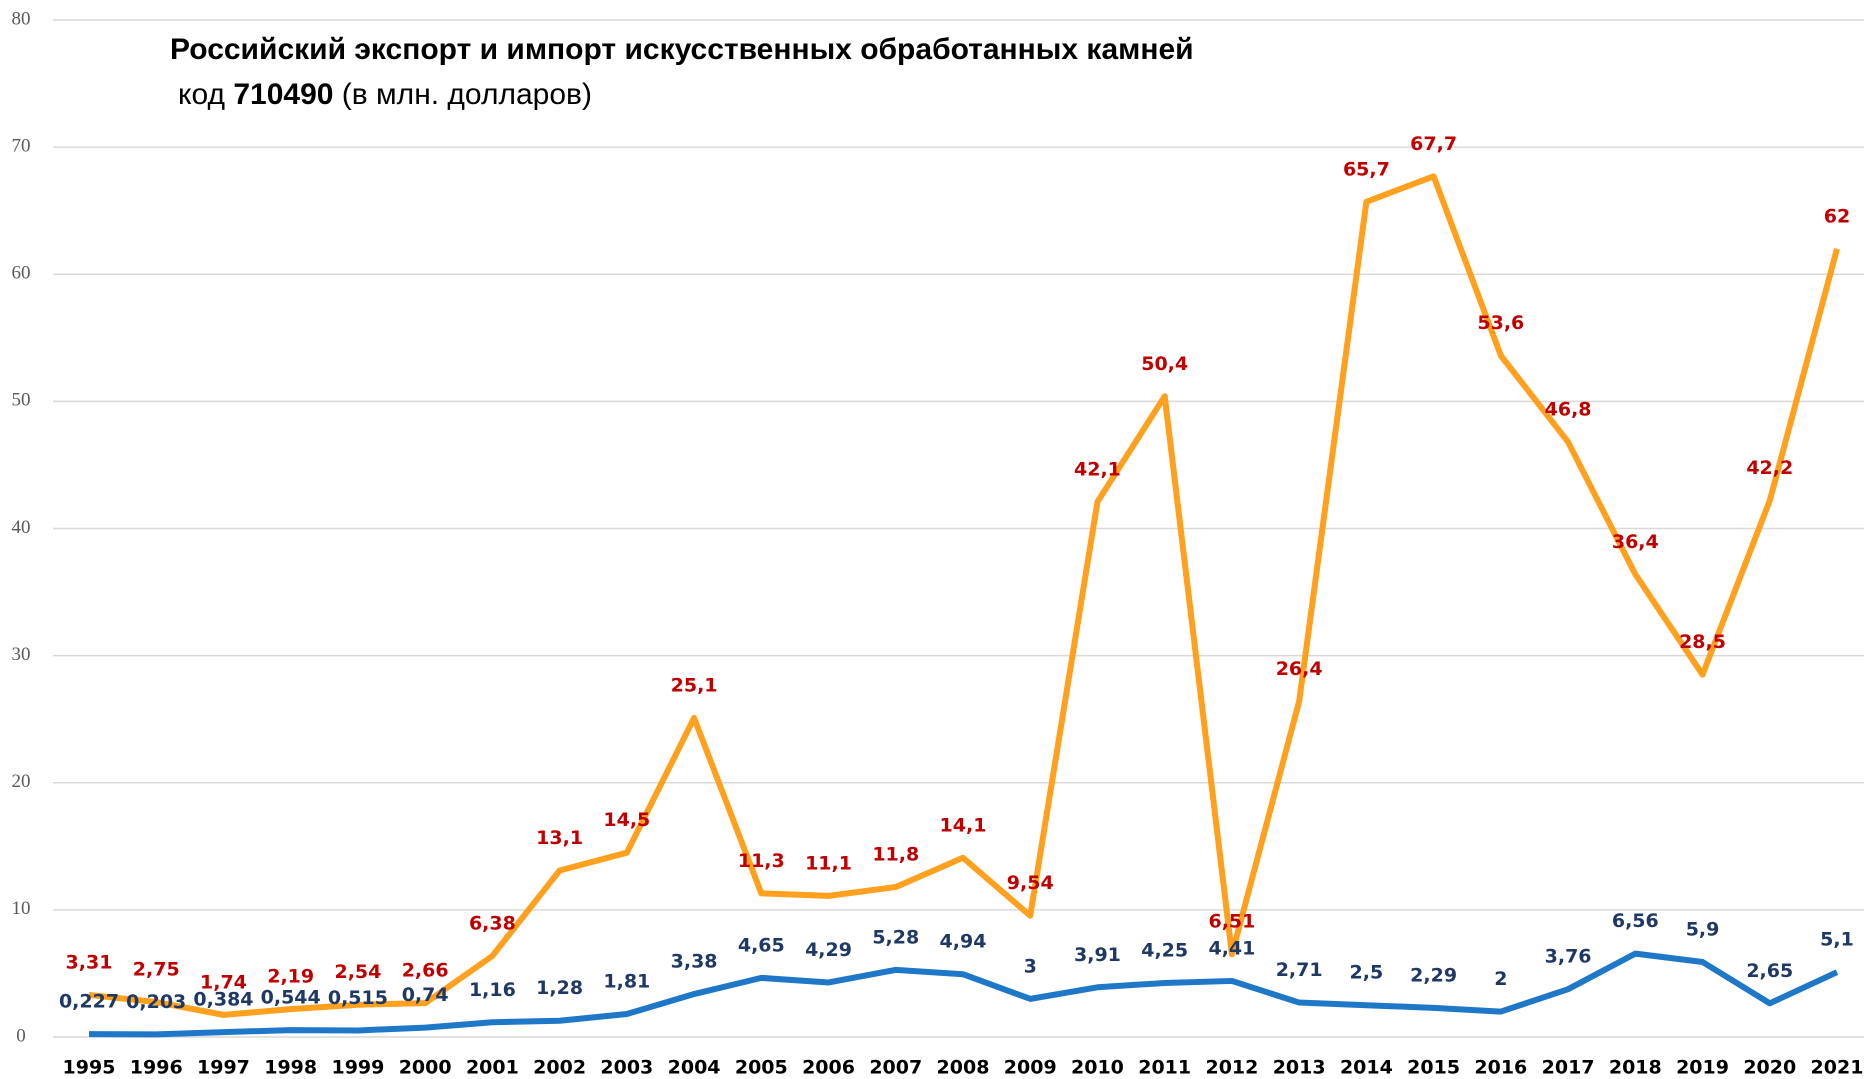 This screenshot has height=1079, width=1864. I want to click on x-tick-label: 2019, so click(1702, 1068).